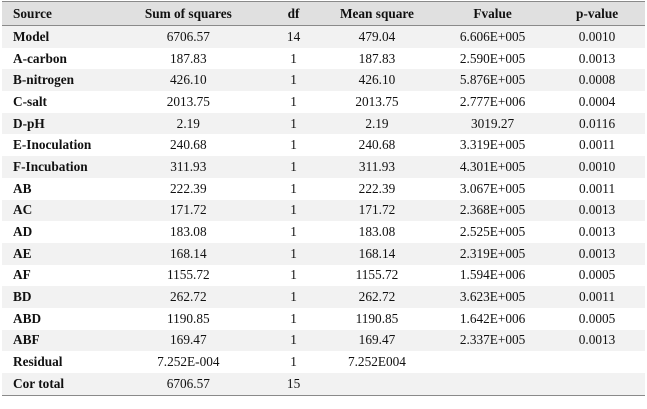 The image size is (647, 409). Describe the element at coordinates (55, 80) in the screenshot. I see `source-cell: B-nitrogen` at that location.